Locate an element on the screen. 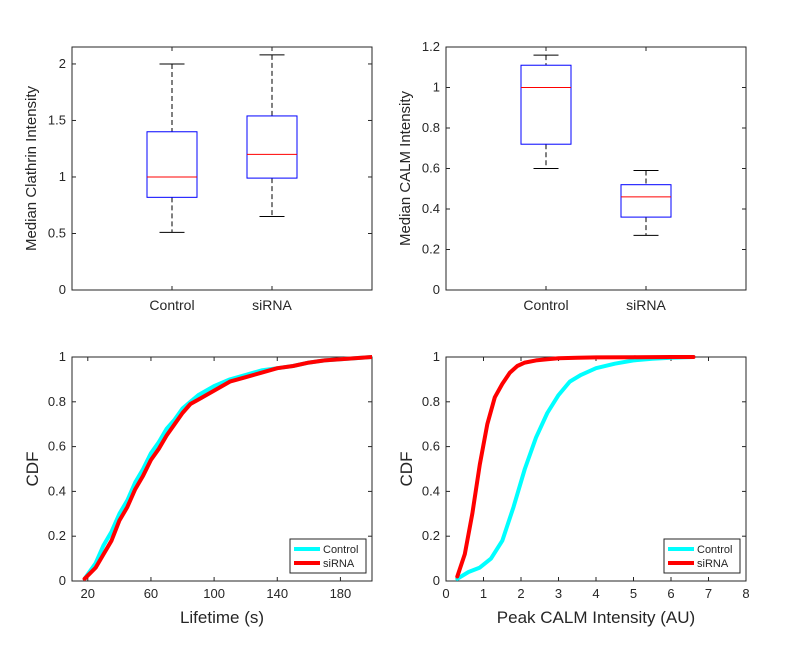 The image size is (796, 646). y-tick-label: 1.5 is located at coordinates (57, 119).